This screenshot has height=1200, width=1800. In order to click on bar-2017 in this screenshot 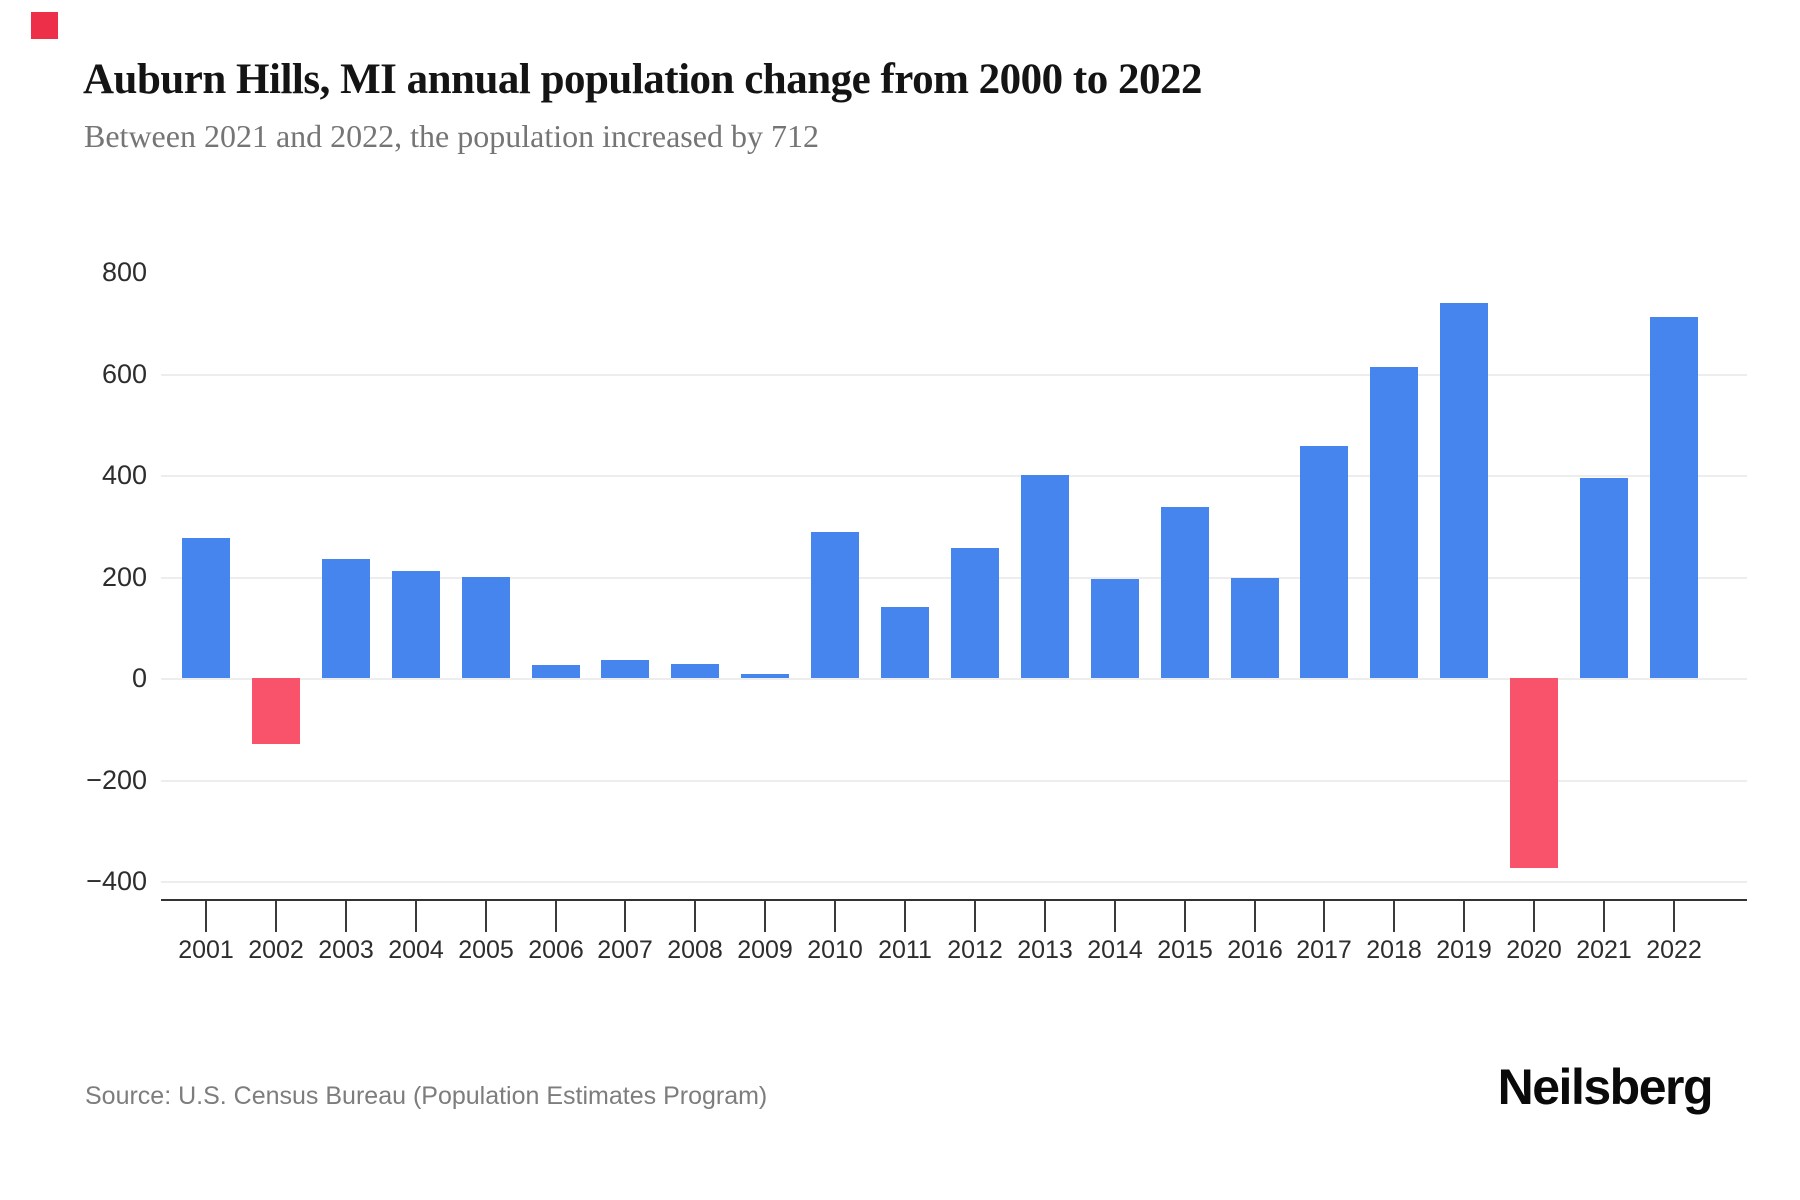, I will do `click(1324, 562)`.